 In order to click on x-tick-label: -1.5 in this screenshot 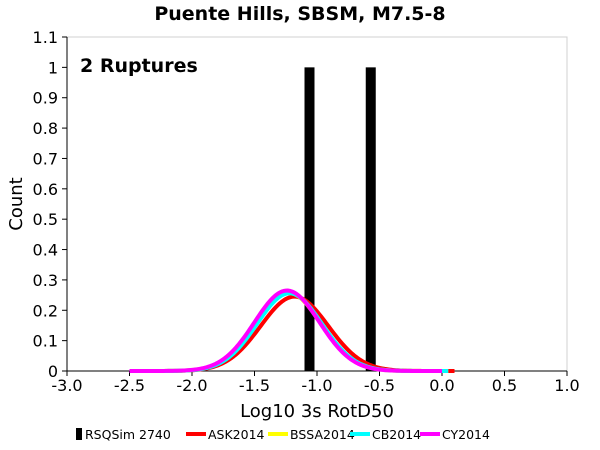, I will do `click(254, 385)`.